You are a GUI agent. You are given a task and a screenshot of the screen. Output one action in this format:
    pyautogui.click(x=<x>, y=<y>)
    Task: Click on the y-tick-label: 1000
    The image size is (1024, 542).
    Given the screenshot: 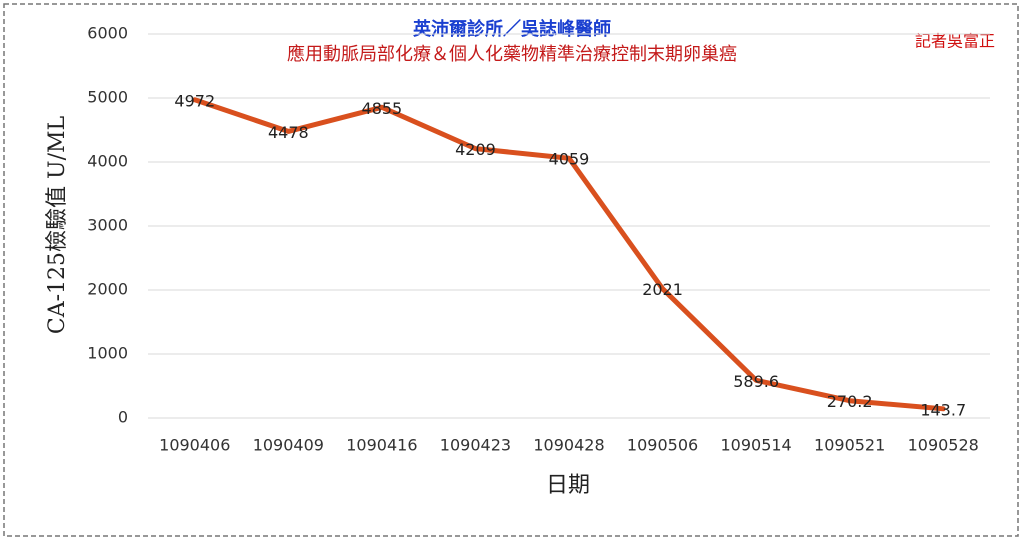 What is the action you would take?
    pyautogui.click(x=107, y=353)
    